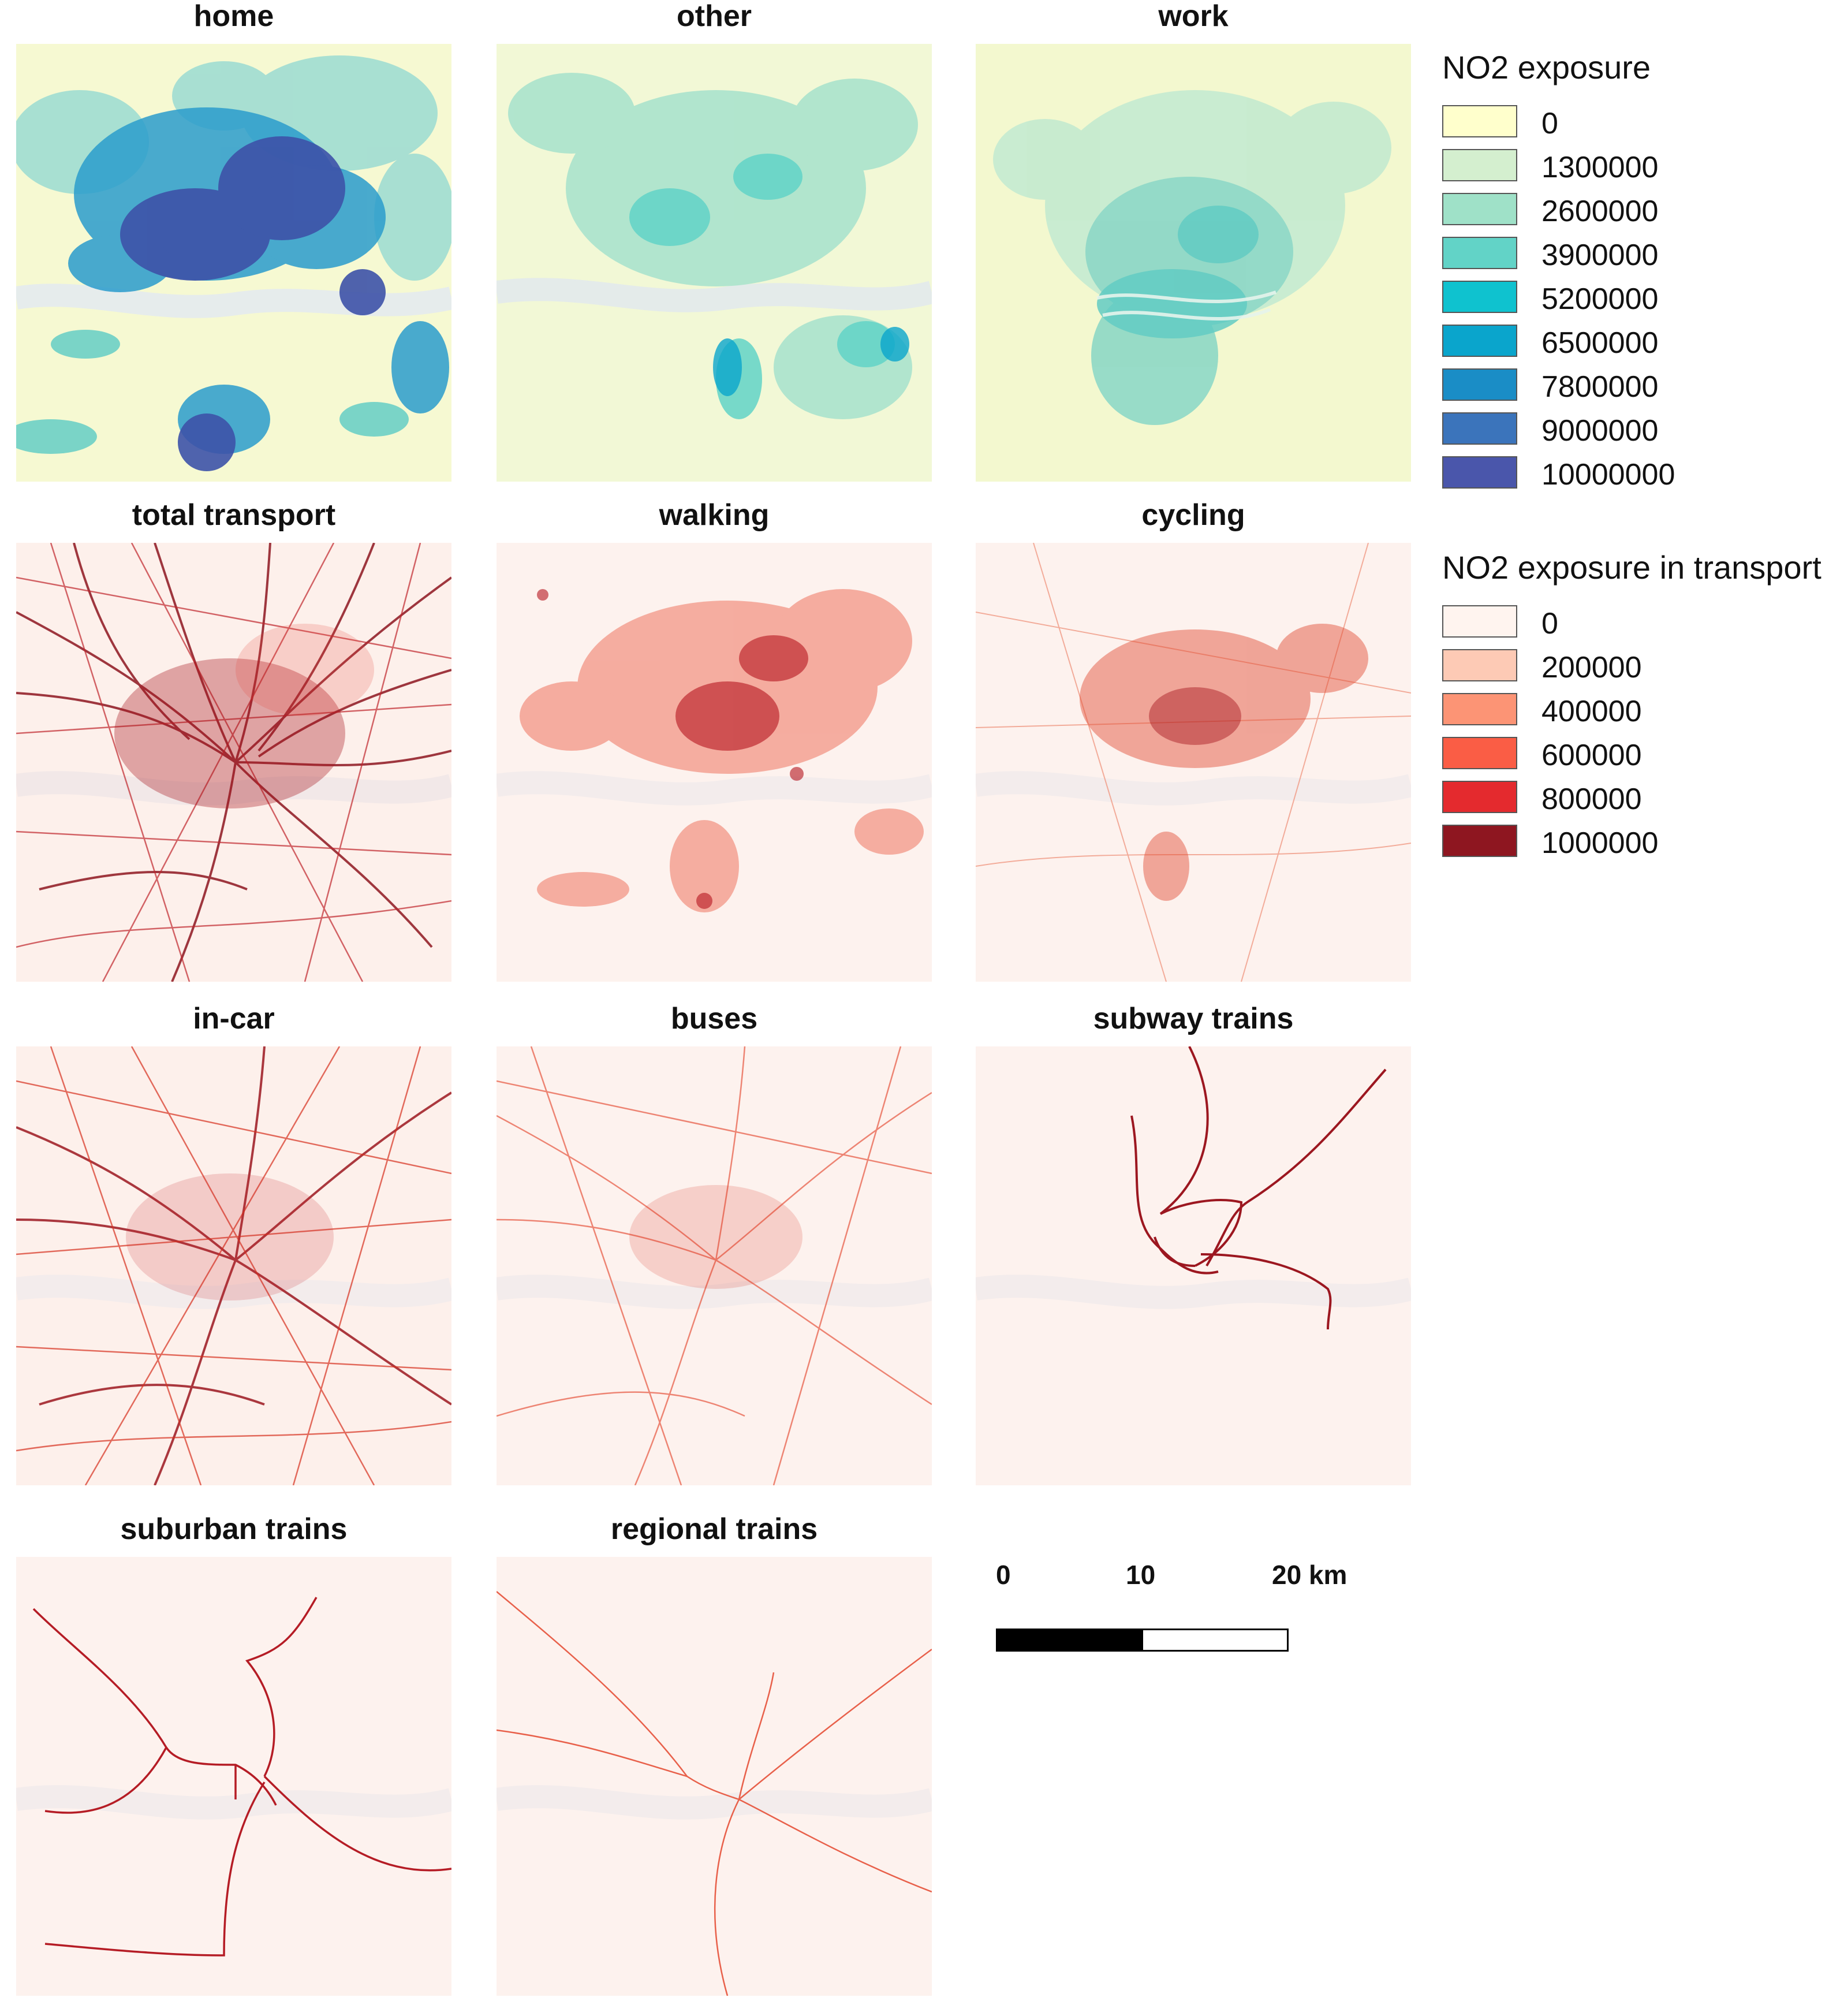 The image size is (1829, 2016). Describe the element at coordinates (233, 263) in the screenshot. I see `home-map` at that location.